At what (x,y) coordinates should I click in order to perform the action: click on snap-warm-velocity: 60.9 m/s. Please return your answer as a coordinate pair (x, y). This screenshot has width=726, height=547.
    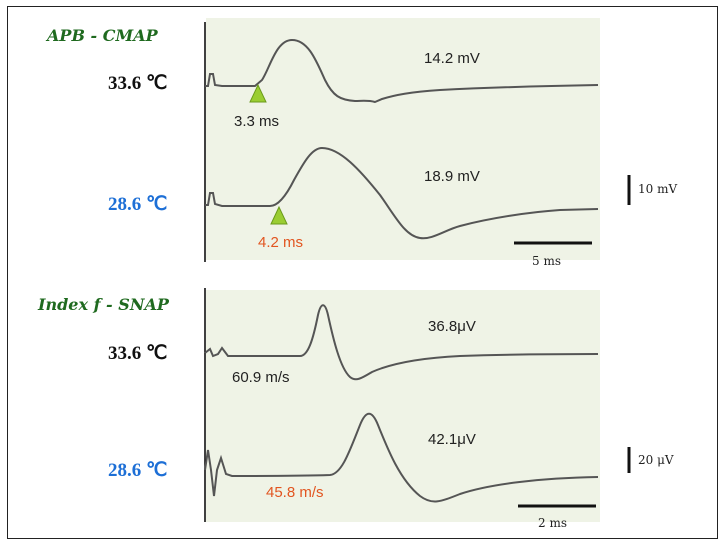
    Looking at the image, I should click on (261, 377).